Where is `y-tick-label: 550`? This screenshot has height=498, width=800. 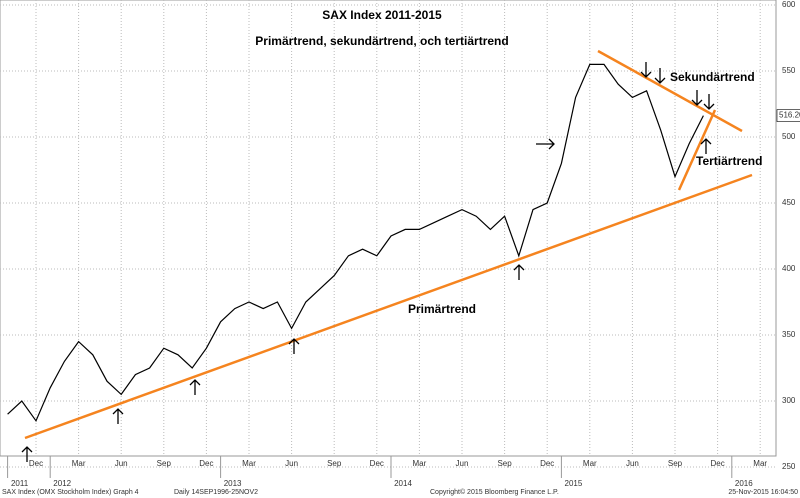 y-tick-label: 550 is located at coordinates (789, 70).